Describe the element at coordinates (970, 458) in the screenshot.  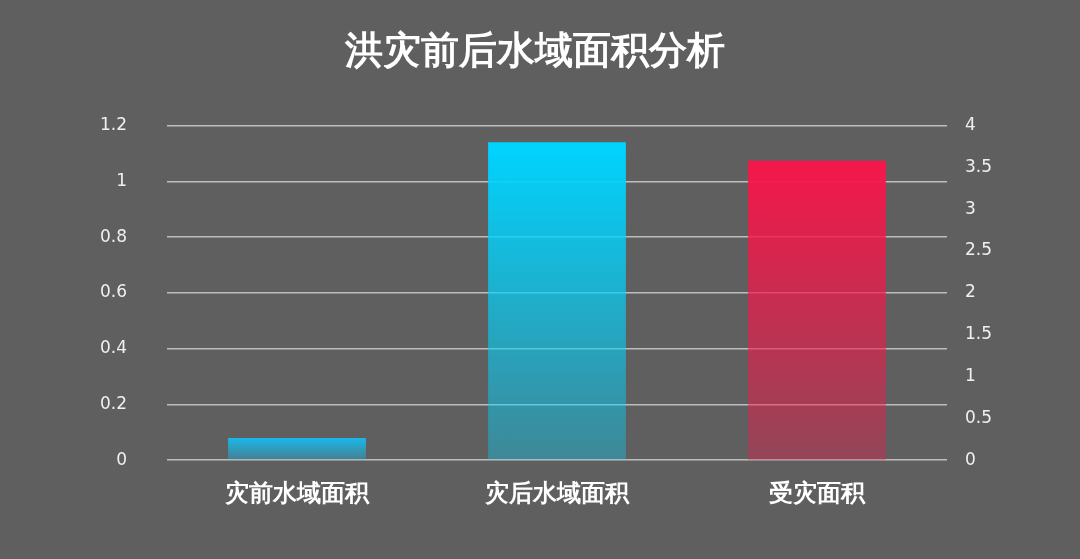
I see `y2-tick-label: 0` at that location.